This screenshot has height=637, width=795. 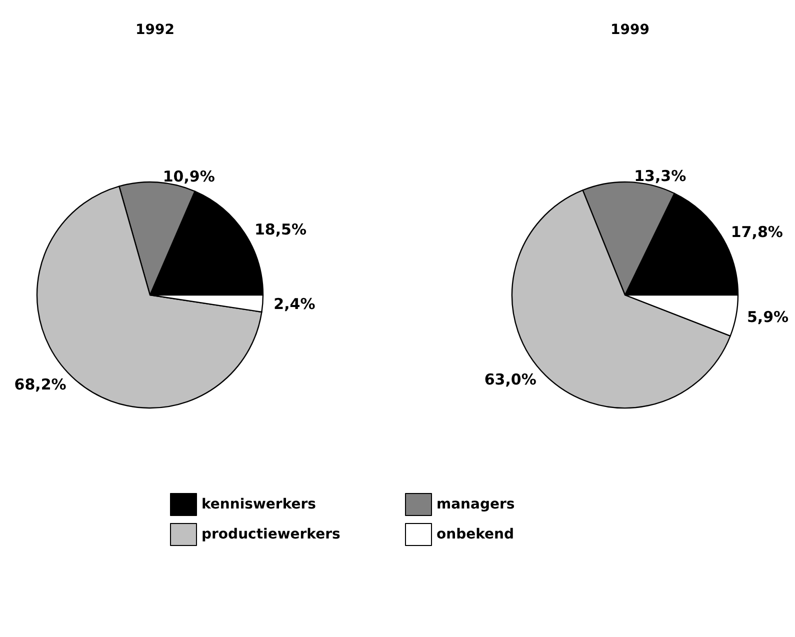 I want to click on data-label: 68,2%, so click(x=40, y=384).